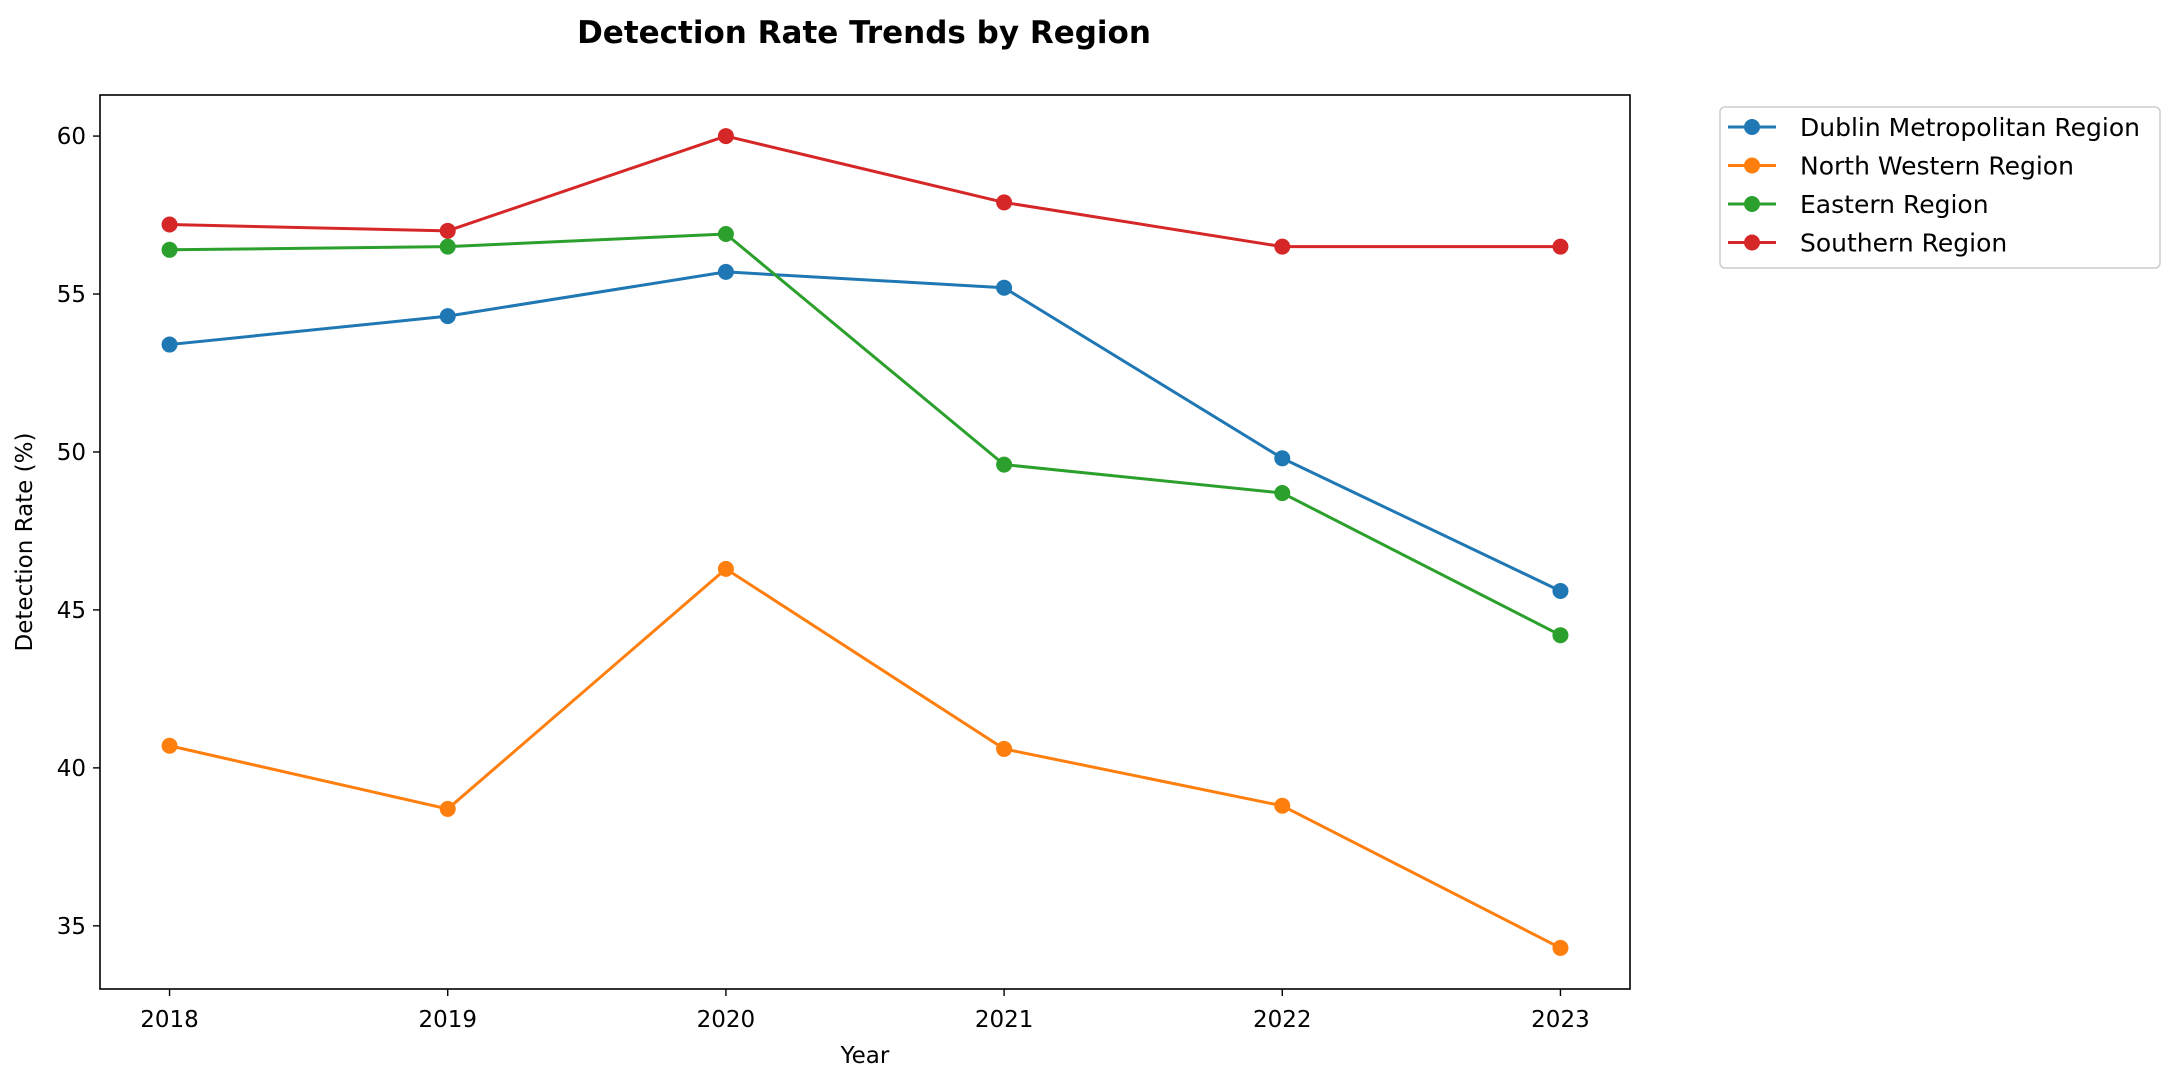  I want to click on series-line, so click(865, 191).